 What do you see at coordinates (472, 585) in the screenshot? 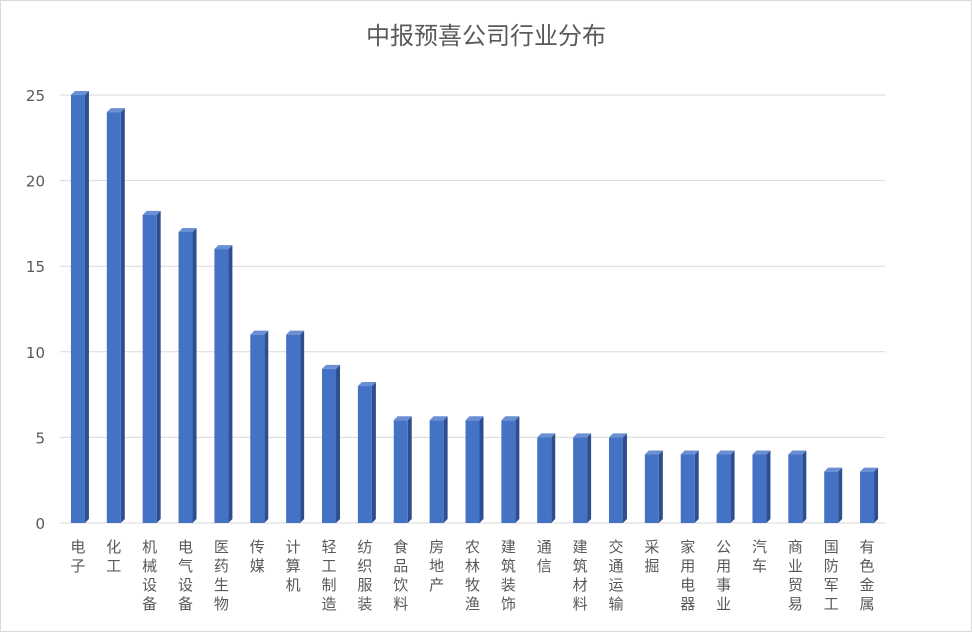
I see `x-category-char: 牧` at bounding box center [472, 585].